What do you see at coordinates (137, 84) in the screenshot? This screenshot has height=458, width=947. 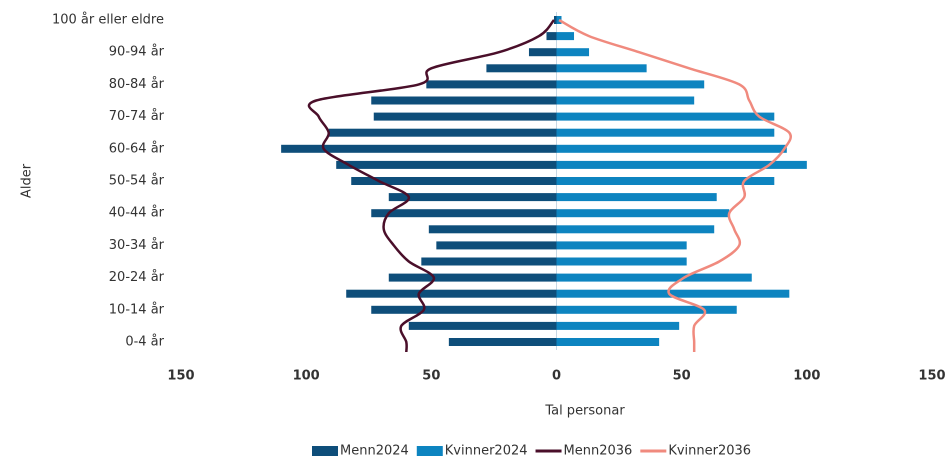 I see `y-tick-label: 80-84 år` at bounding box center [137, 84].